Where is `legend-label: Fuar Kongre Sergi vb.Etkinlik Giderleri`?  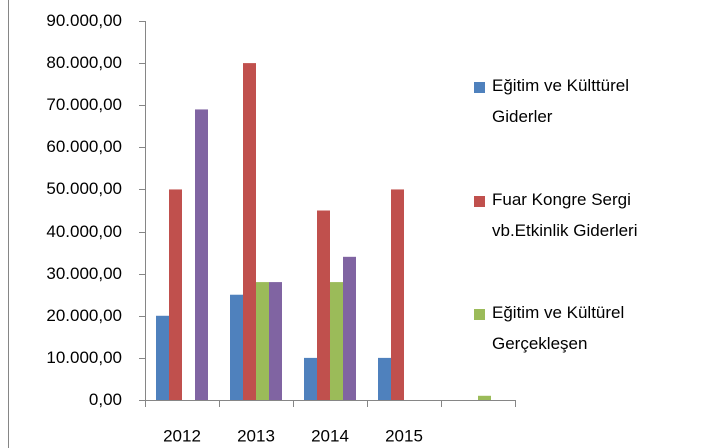
legend-label: Fuar Kongre Sergi vb.Etkinlik Giderleri is located at coordinates (565, 215).